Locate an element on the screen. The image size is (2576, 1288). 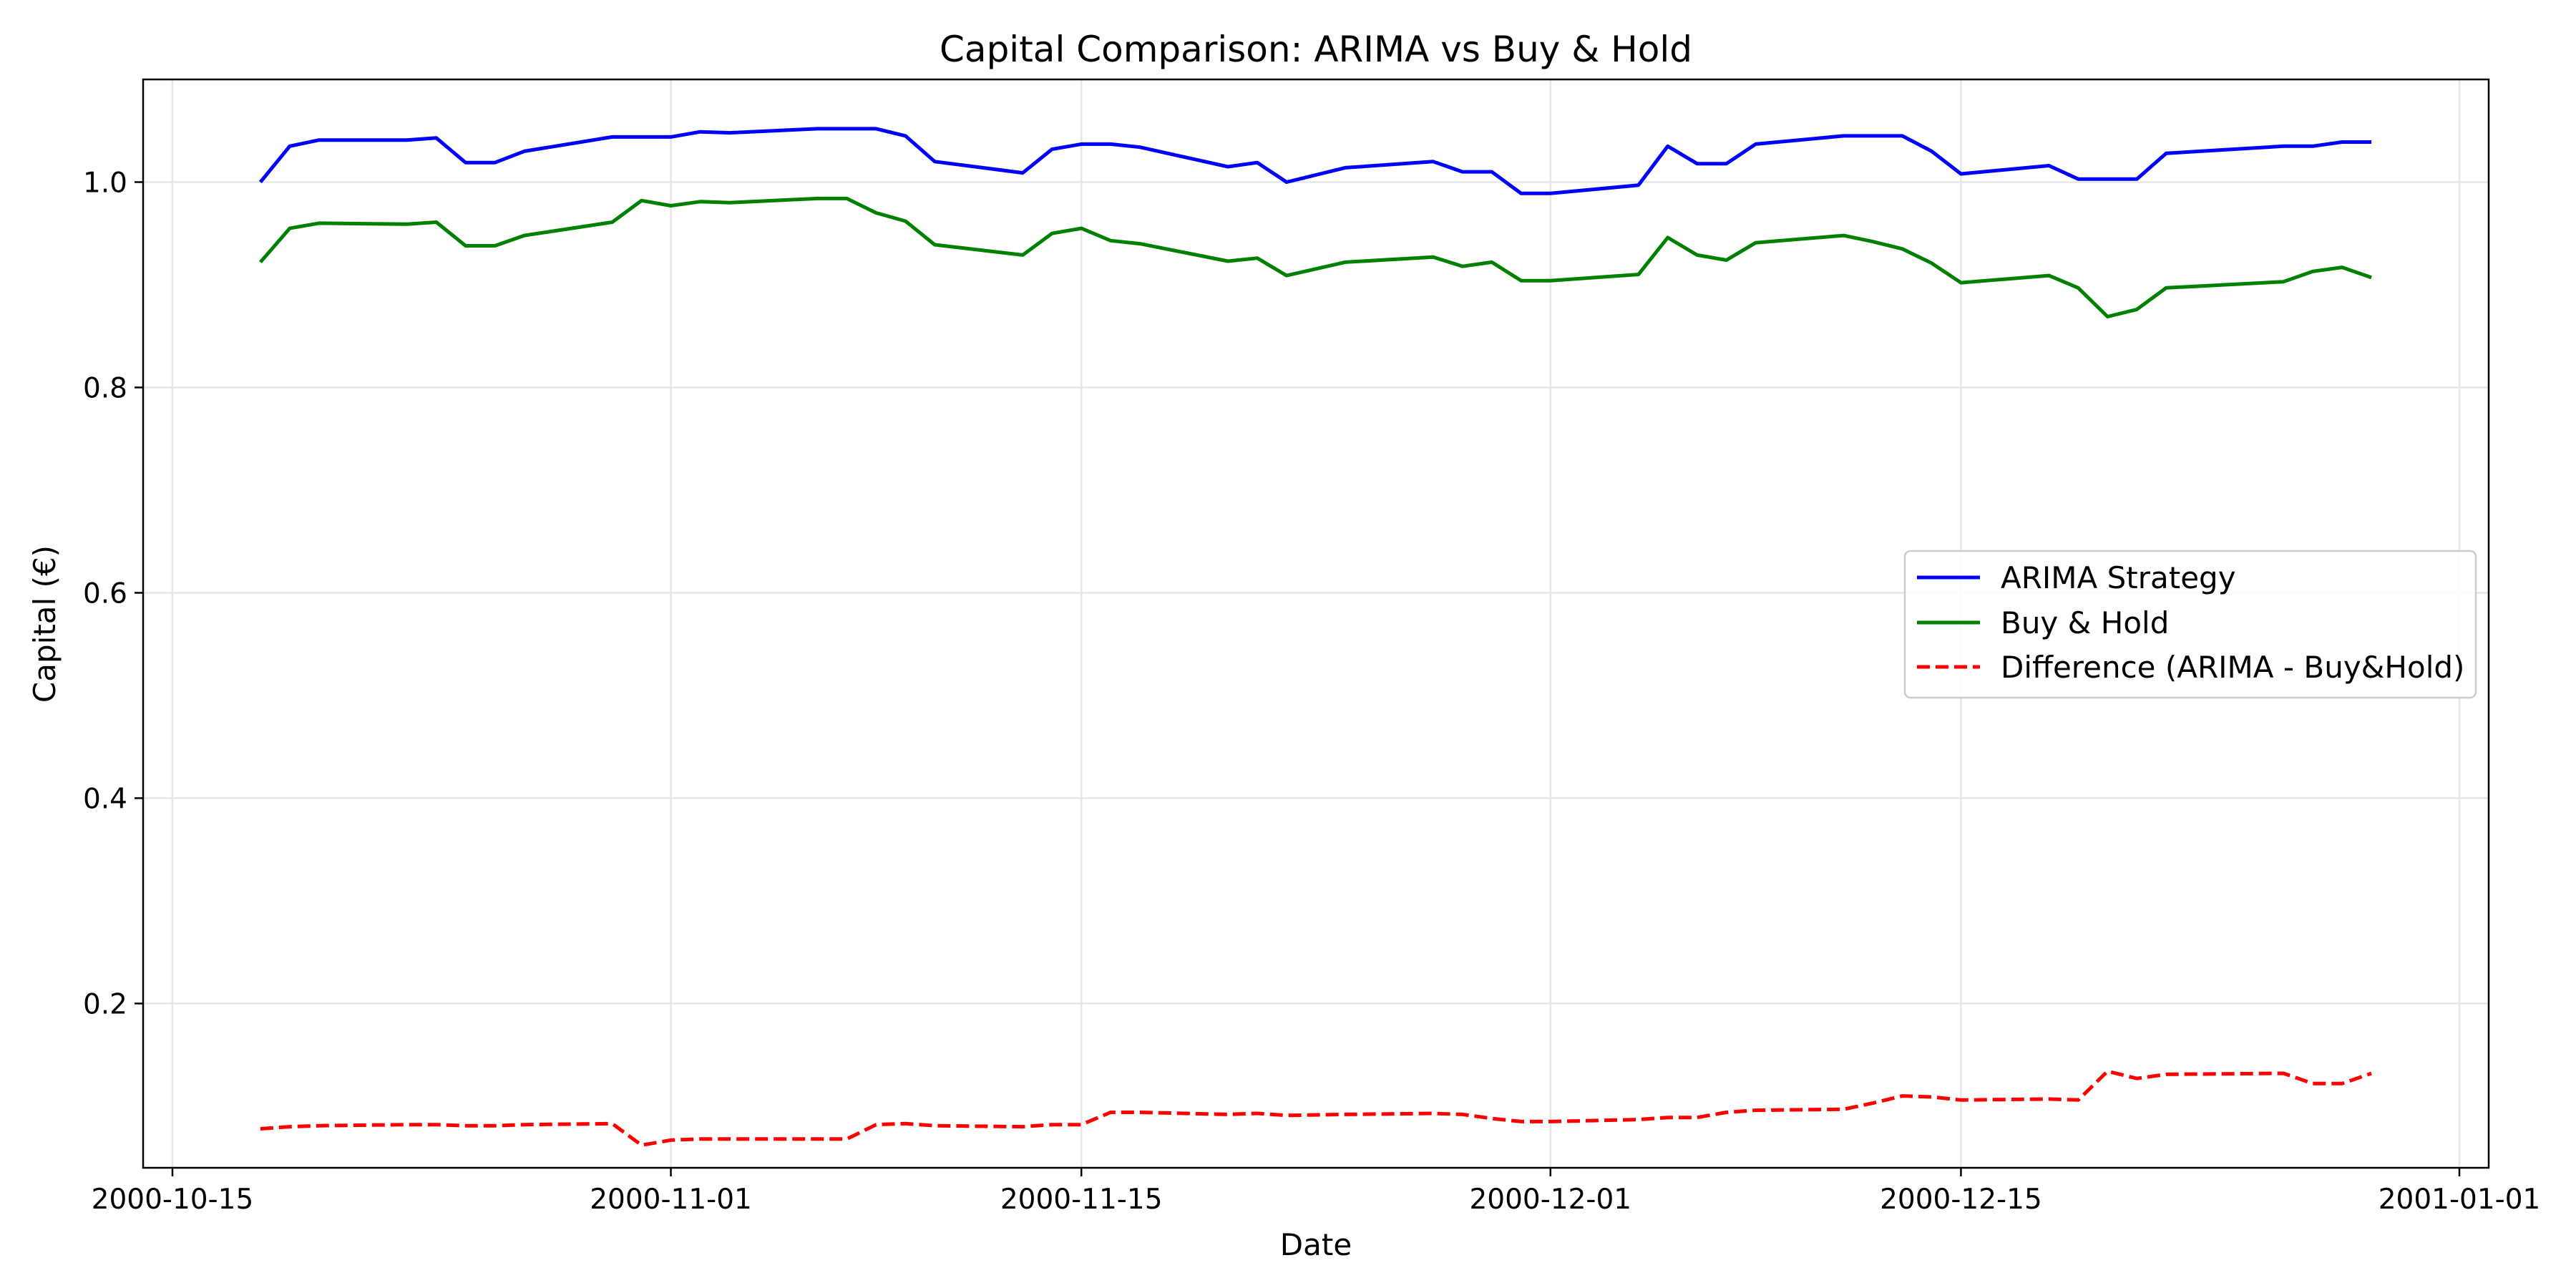
chart-title: Capital Comparison: ARIMA vs Buy & Hold is located at coordinates (1316, 49).